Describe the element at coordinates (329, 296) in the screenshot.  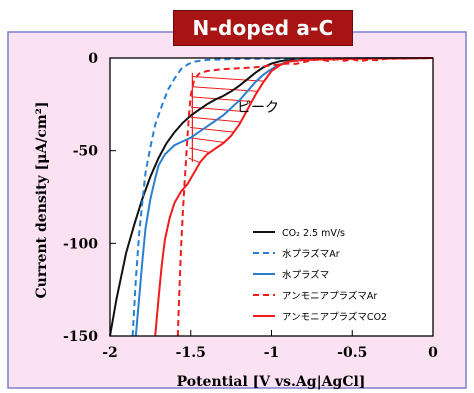
I see `legend-label-3: アンモニアプラズマAr` at that location.